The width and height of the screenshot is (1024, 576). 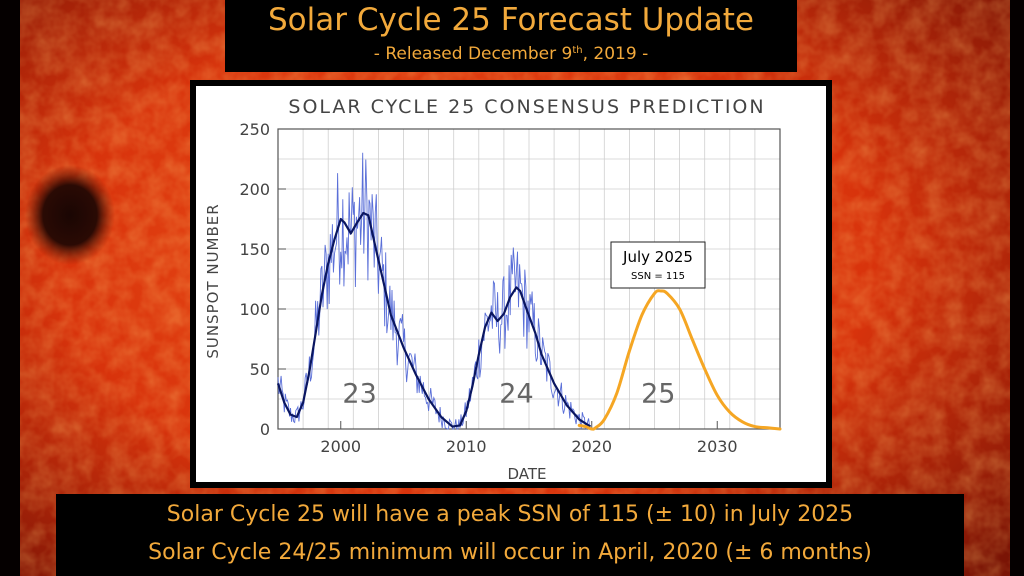 I want to click on observed-monthly-line, so click(x=434, y=291).